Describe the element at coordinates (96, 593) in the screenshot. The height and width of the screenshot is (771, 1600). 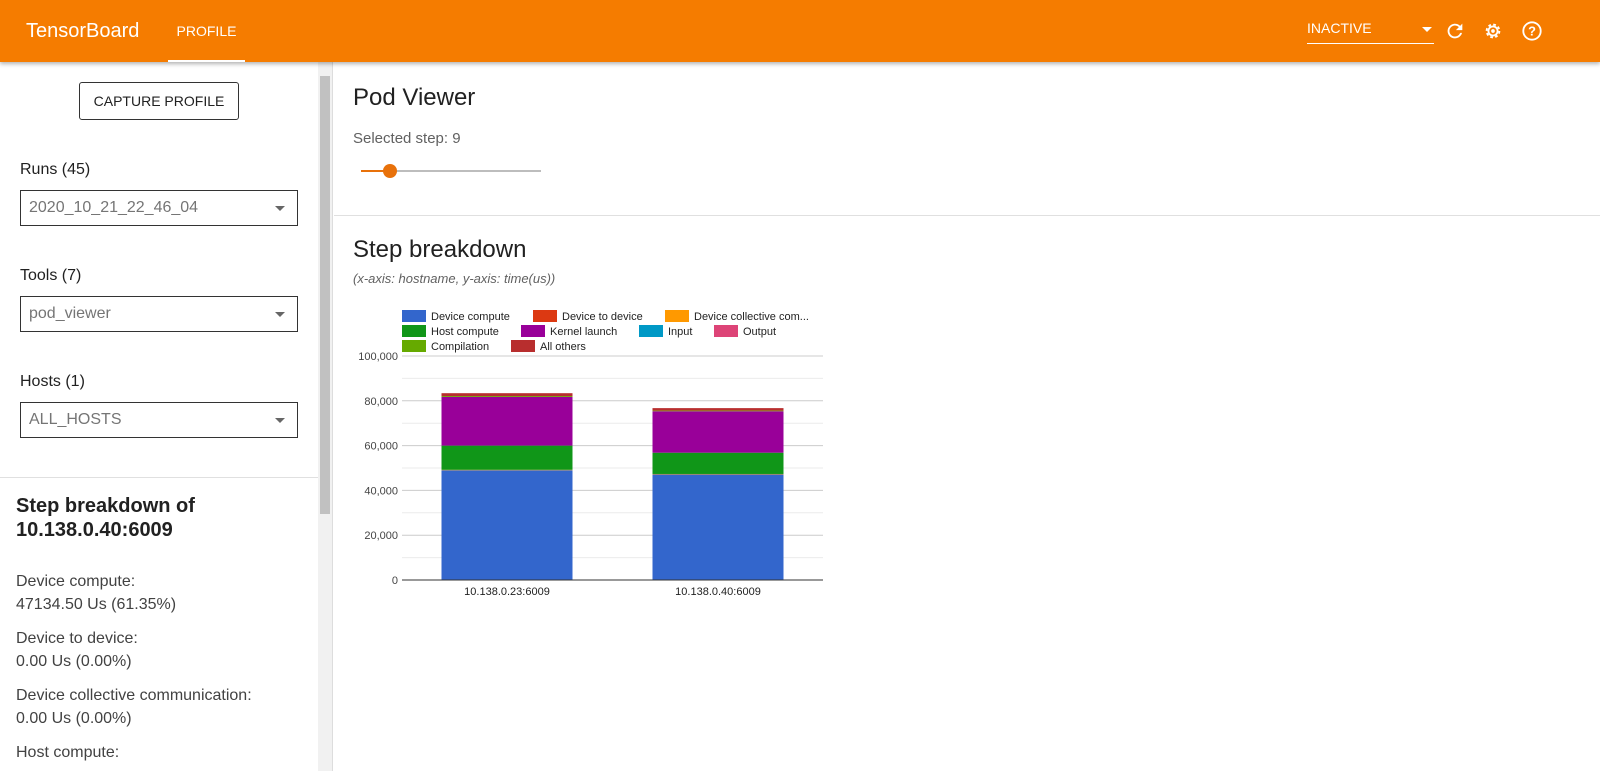
I see `breakdown-item: Device compute: 47134.50 Us (61.35%)` at that location.